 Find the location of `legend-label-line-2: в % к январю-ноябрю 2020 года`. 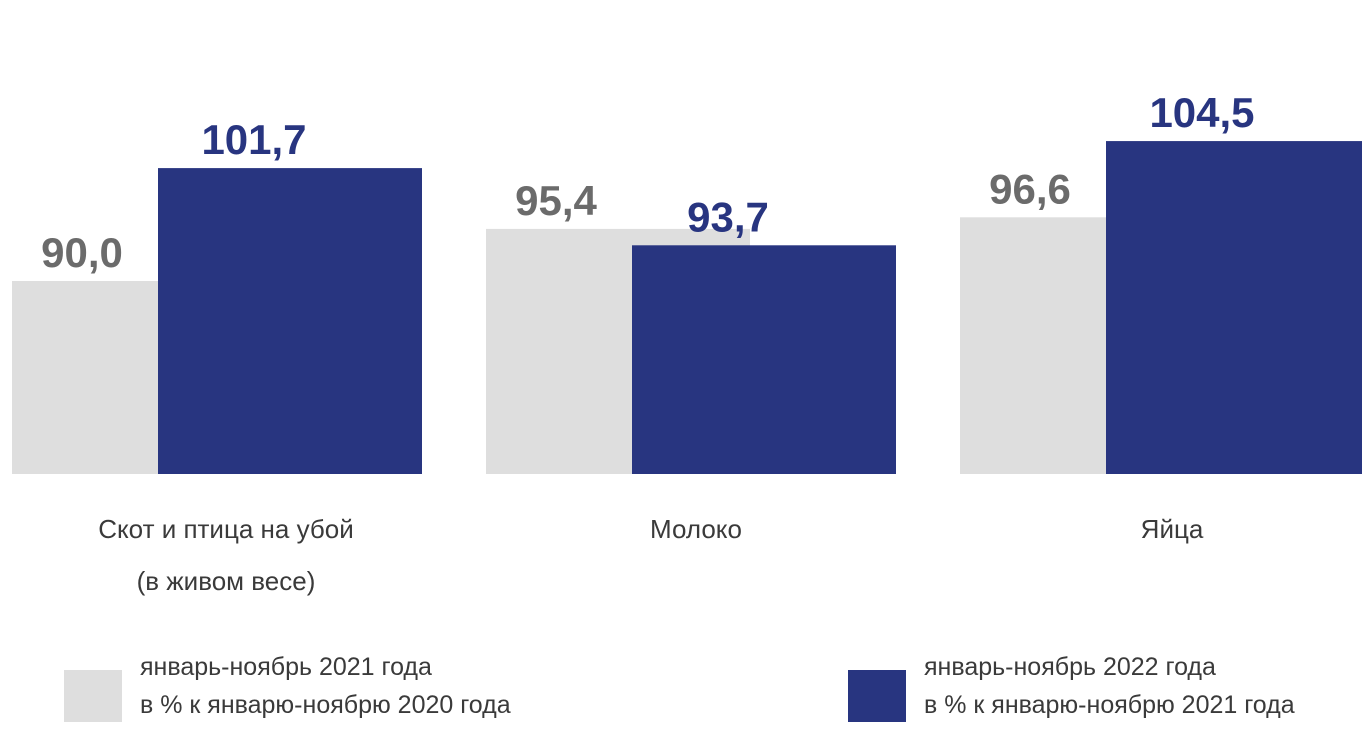

legend-label-line-2: в % к январю-ноябрю 2020 года is located at coordinates (325, 705).